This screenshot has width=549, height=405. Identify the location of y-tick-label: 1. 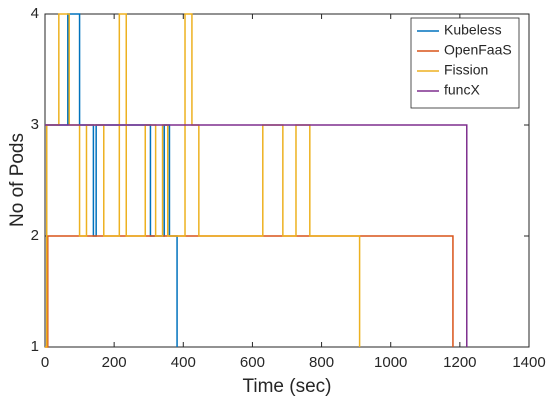
(35, 346).